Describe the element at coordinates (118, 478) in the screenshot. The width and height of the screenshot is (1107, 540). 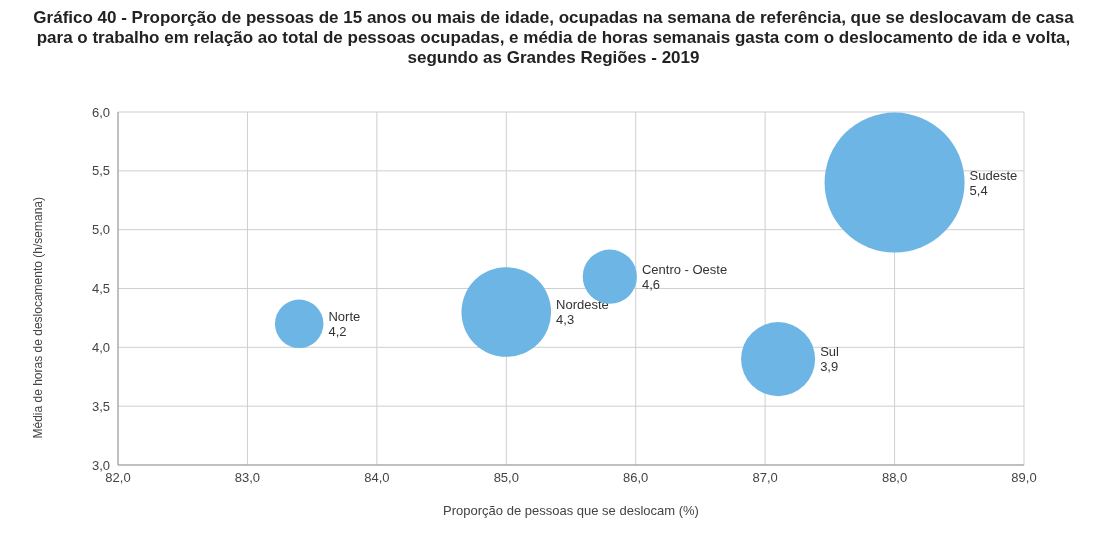
I see `x-tick-label: 82,0` at that location.